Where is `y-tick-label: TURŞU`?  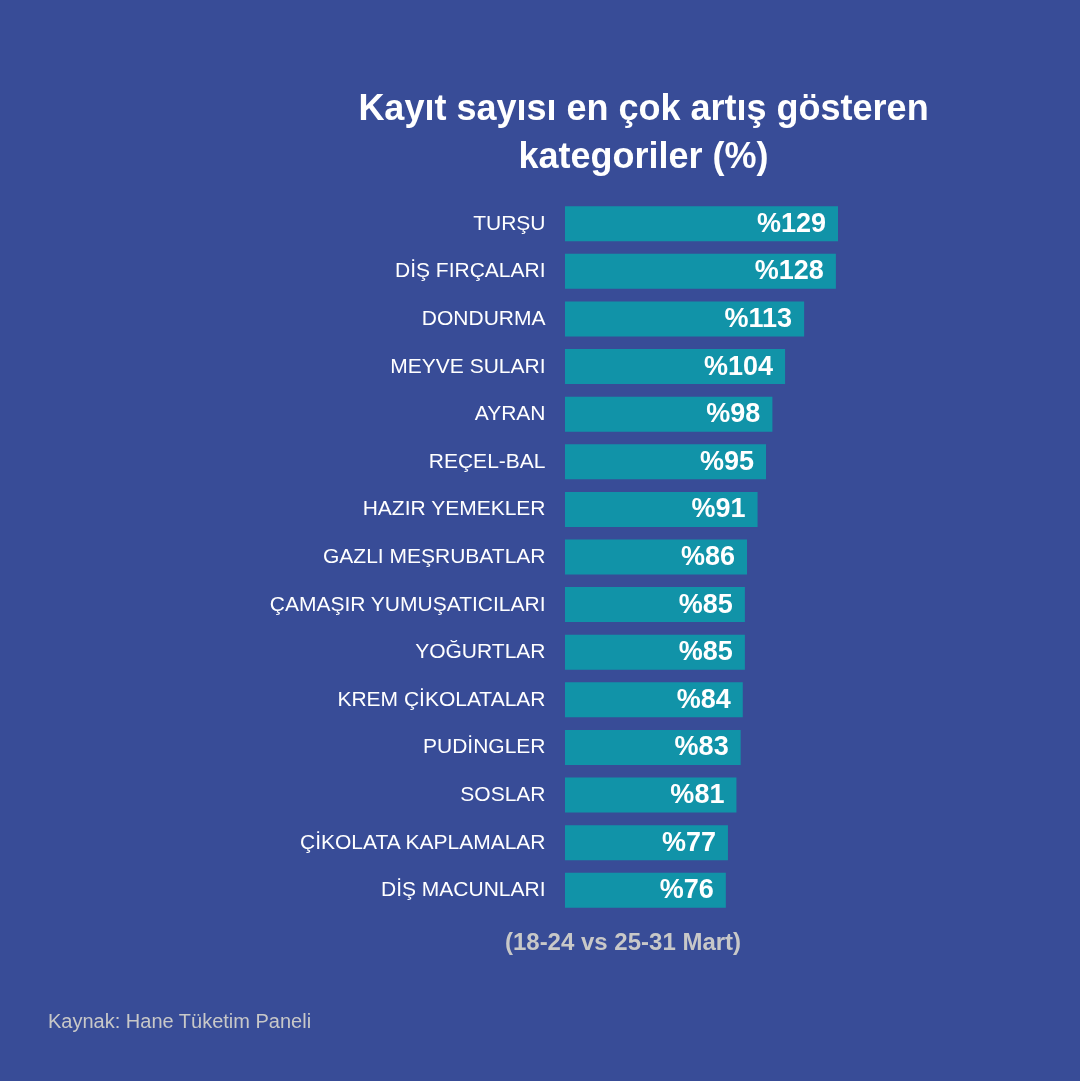 y-tick-label: TURŞU is located at coordinates (509, 222).